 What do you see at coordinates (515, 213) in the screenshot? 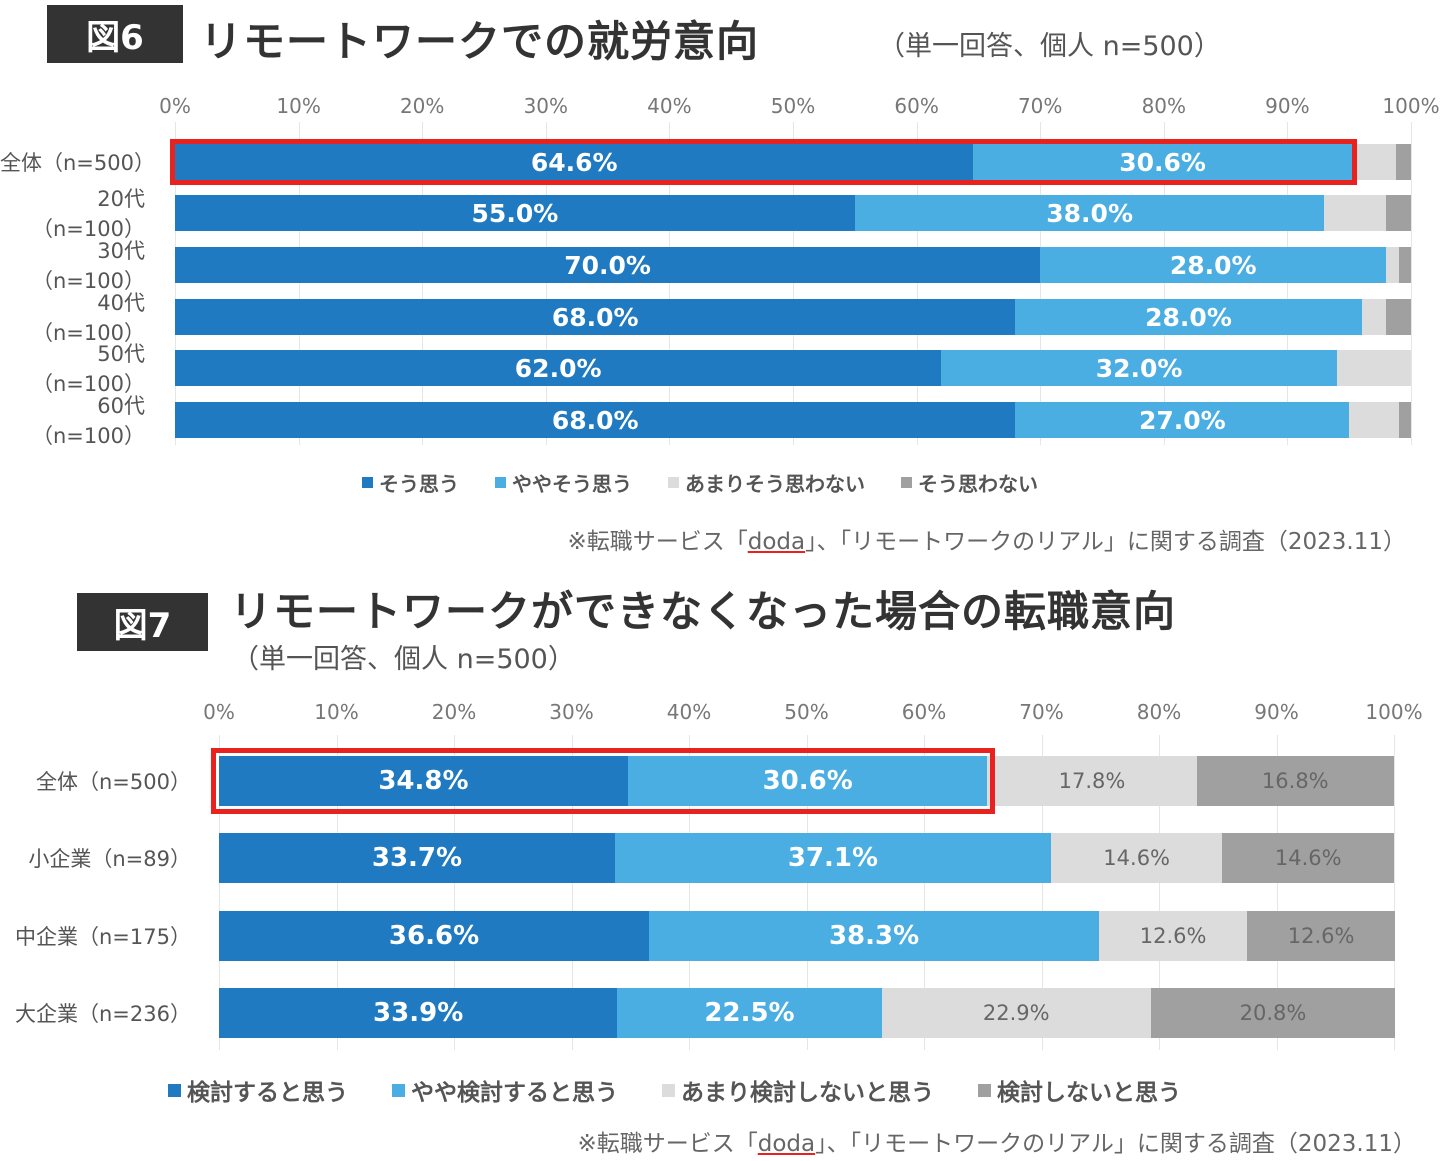
I see `bar-segment: 55.0%` at bounding box center [515, 213].